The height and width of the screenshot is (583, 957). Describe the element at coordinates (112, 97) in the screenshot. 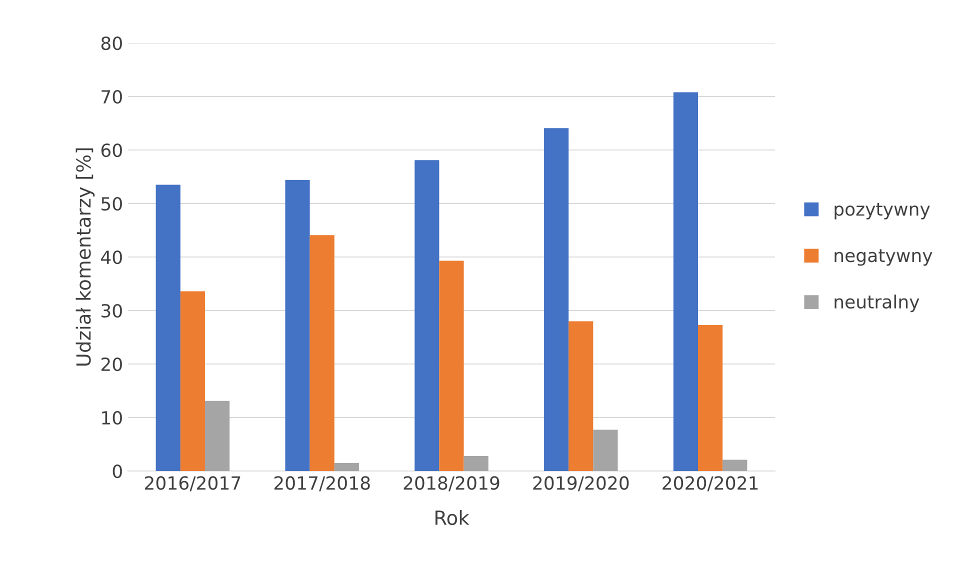

I see `y-tick-label: 70` at that location.